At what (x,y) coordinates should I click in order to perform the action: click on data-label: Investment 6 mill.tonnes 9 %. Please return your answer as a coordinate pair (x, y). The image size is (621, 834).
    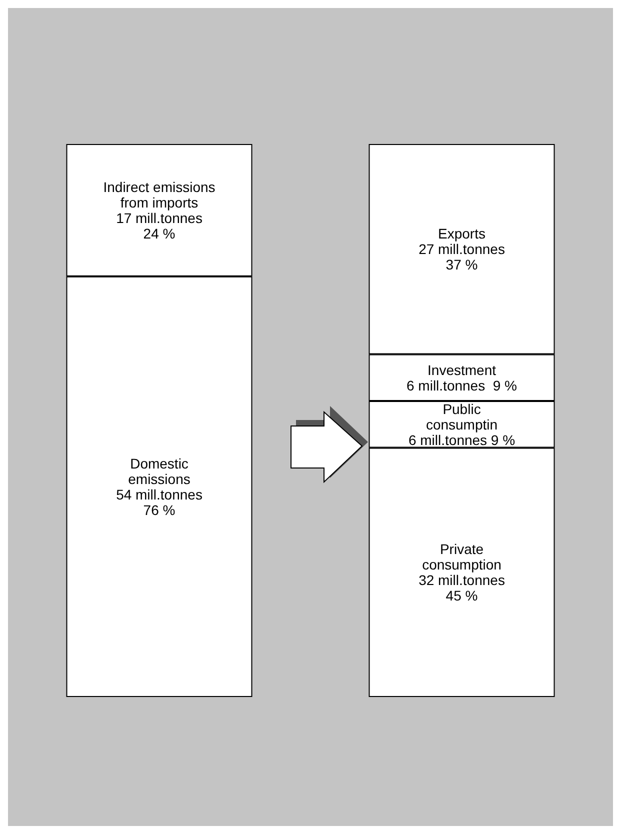
    Looking at the image, I should click on (461, 378).